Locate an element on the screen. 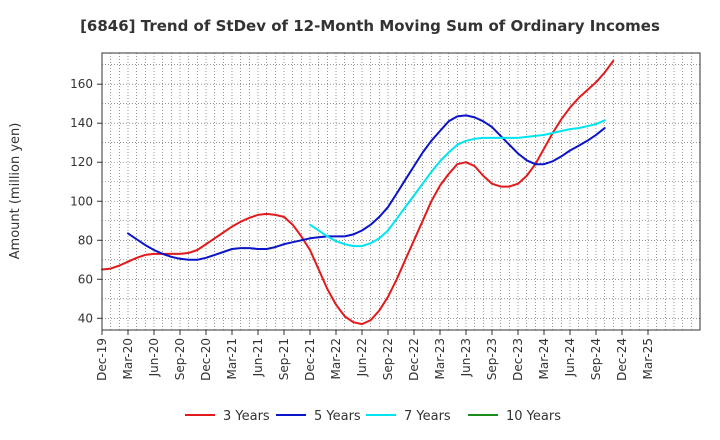  x-tick-label: Sep-23 is located at coordinates (492, 359).